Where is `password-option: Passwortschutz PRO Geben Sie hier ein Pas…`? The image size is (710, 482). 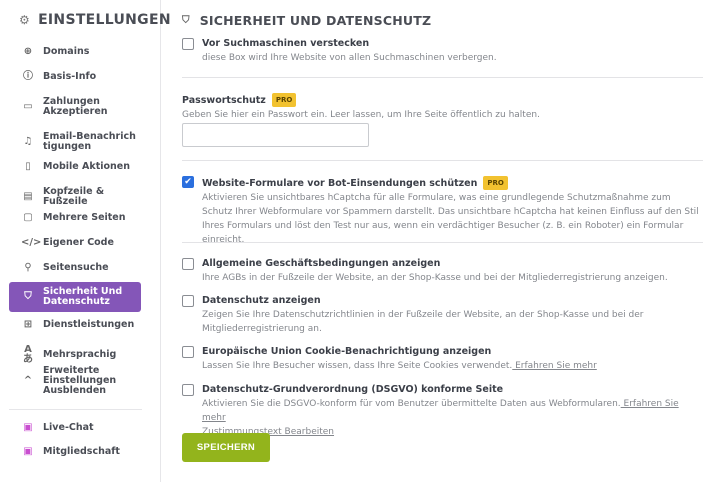
password-option: Passwortschutz PRO Geben Sie hier ein Pas… is located at coordinates (361, 106).